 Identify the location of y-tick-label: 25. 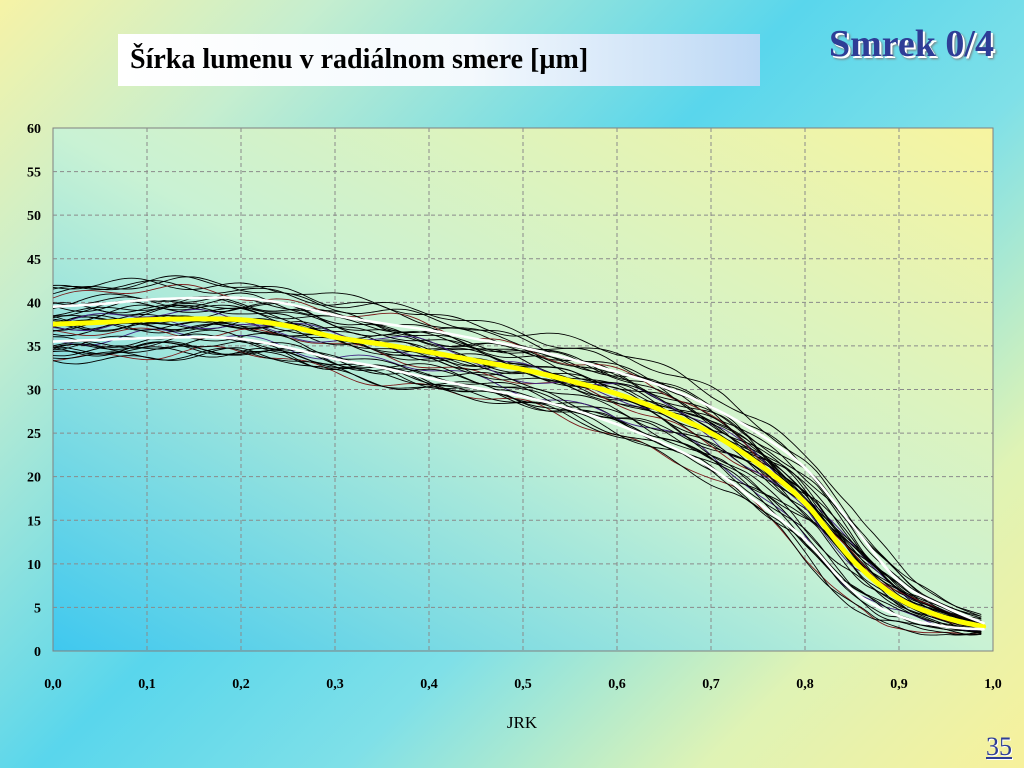
(34, 434).